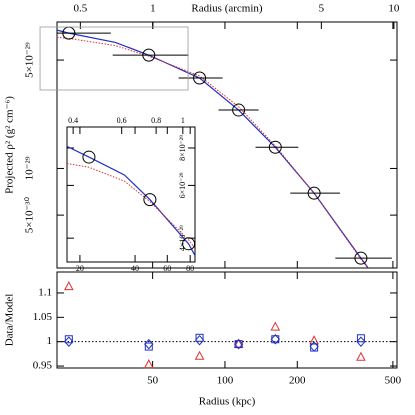 This screenshot has width=415, height=415. Describe the element at coordinates (73, 120) in the screenshot. I see `x2-tick-label: 0.4` at that location.